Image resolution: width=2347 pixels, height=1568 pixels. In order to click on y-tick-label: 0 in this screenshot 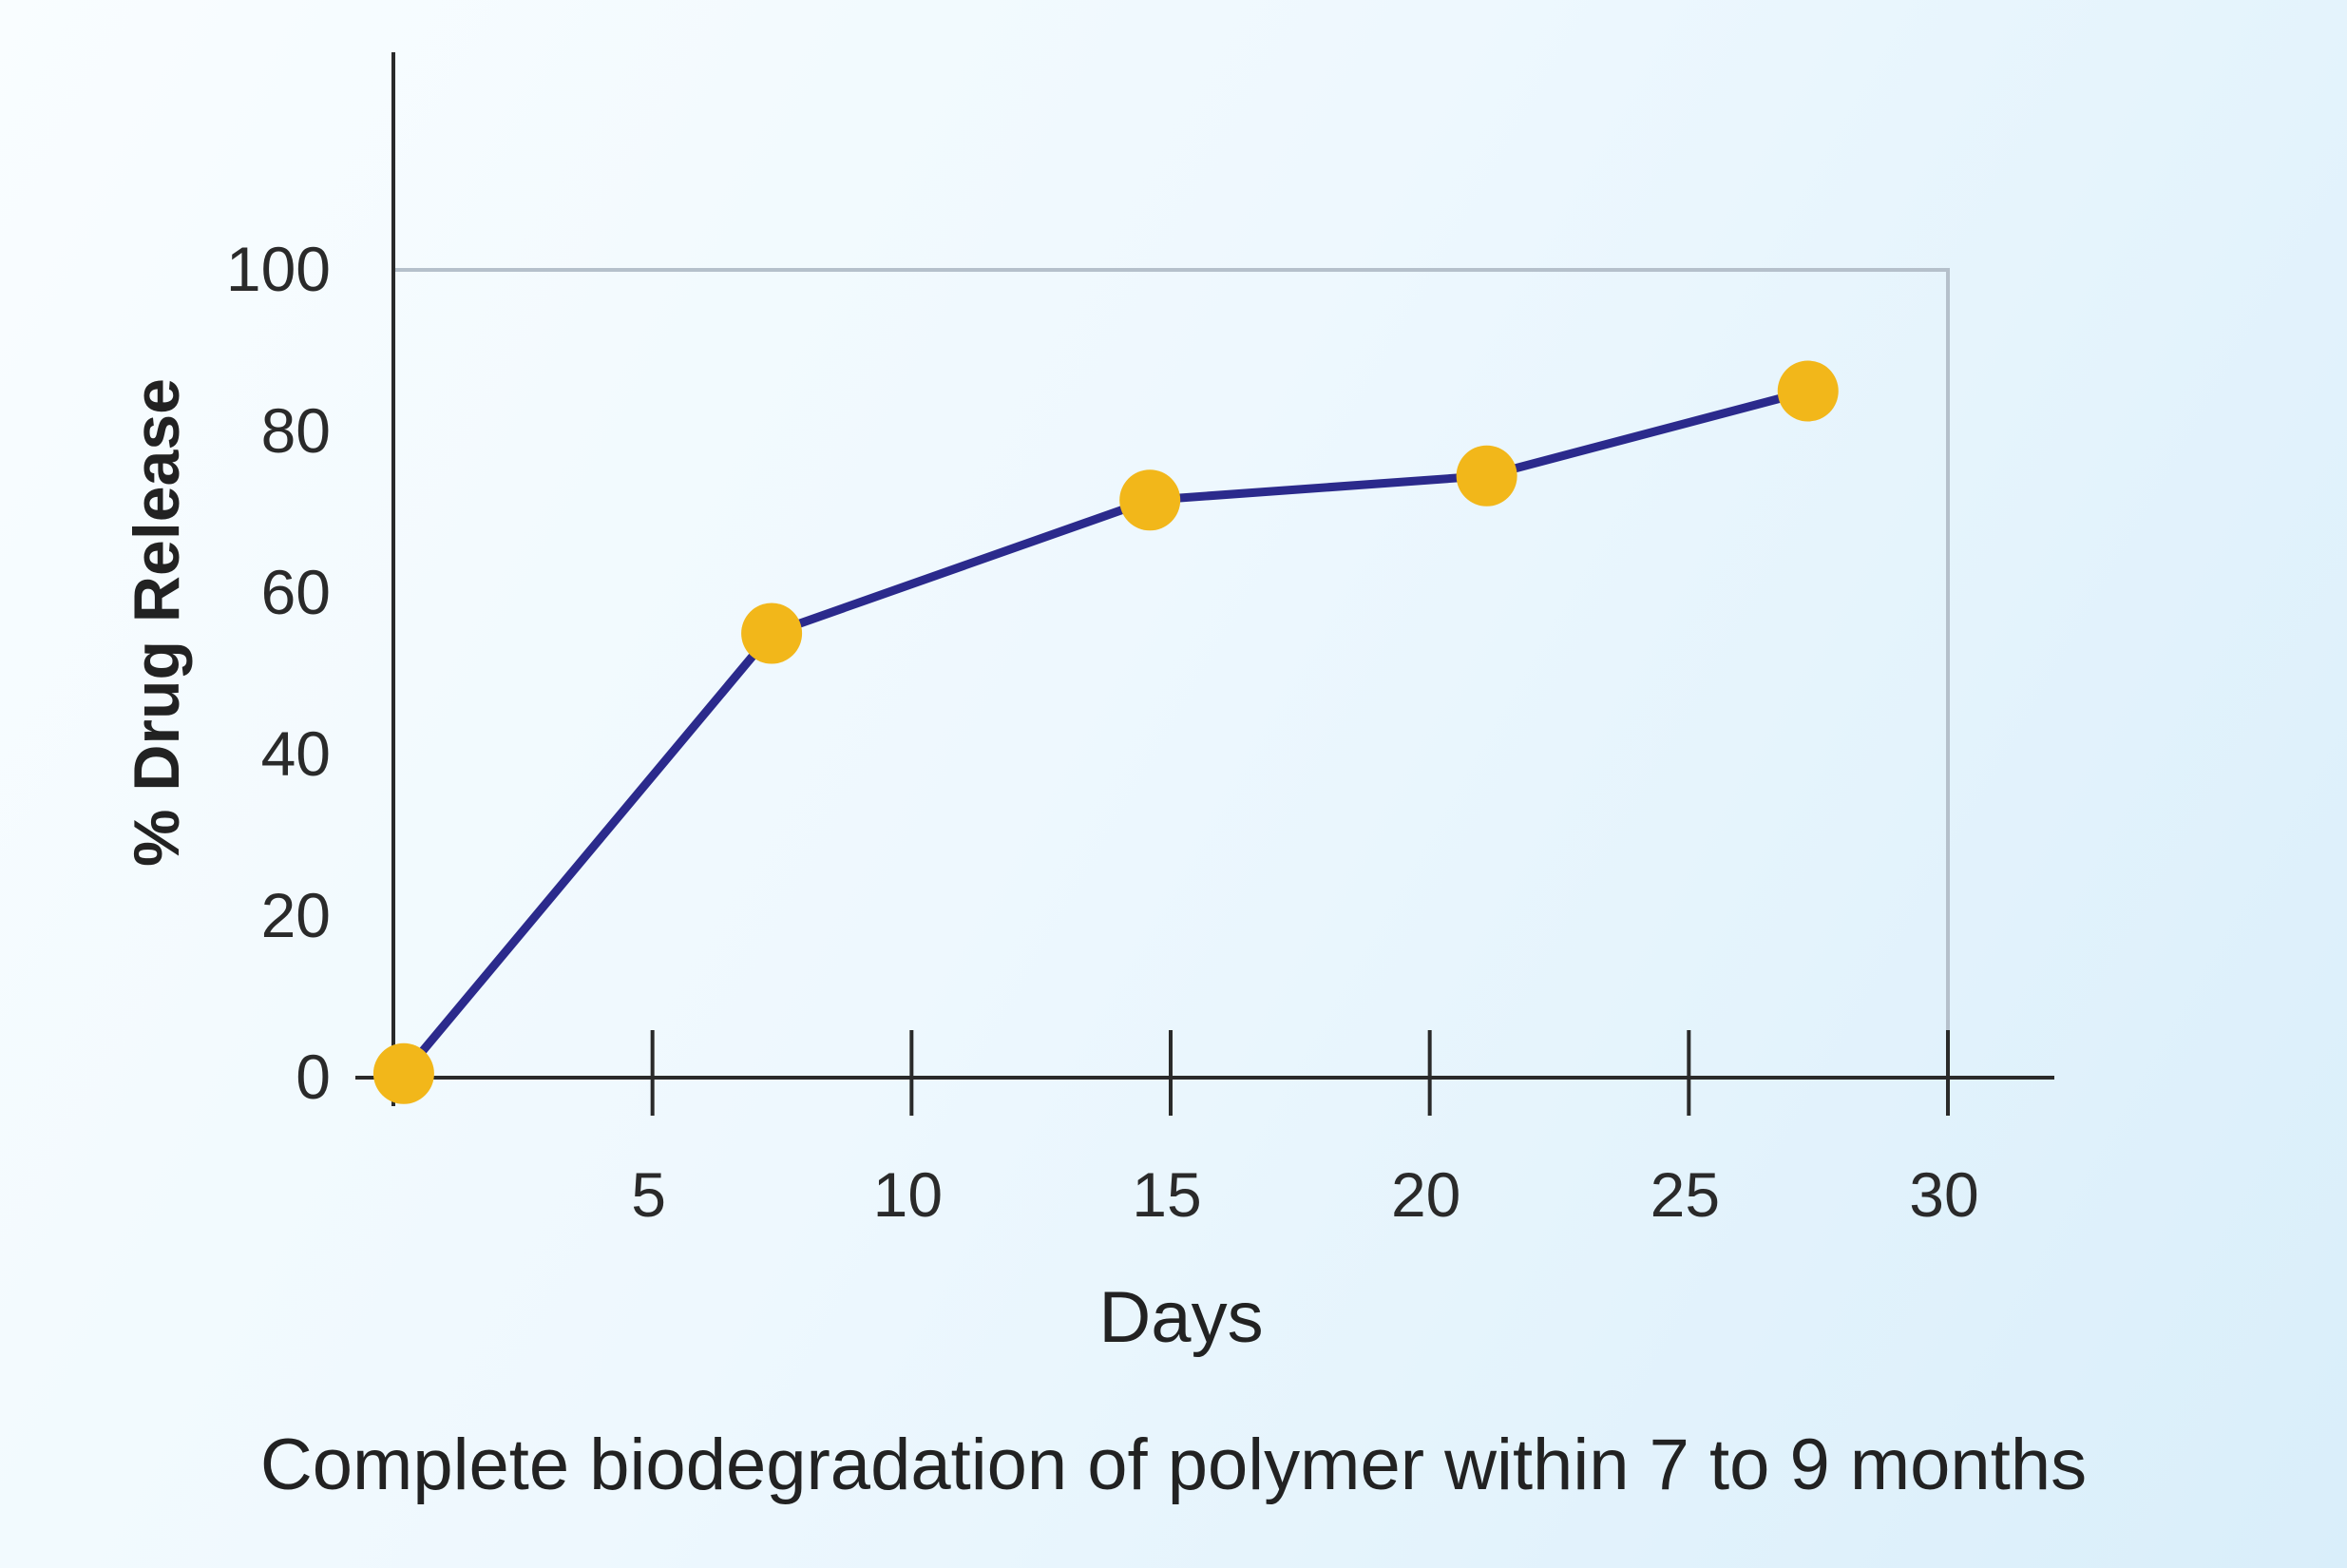, I will do `click(313, 1077)`.